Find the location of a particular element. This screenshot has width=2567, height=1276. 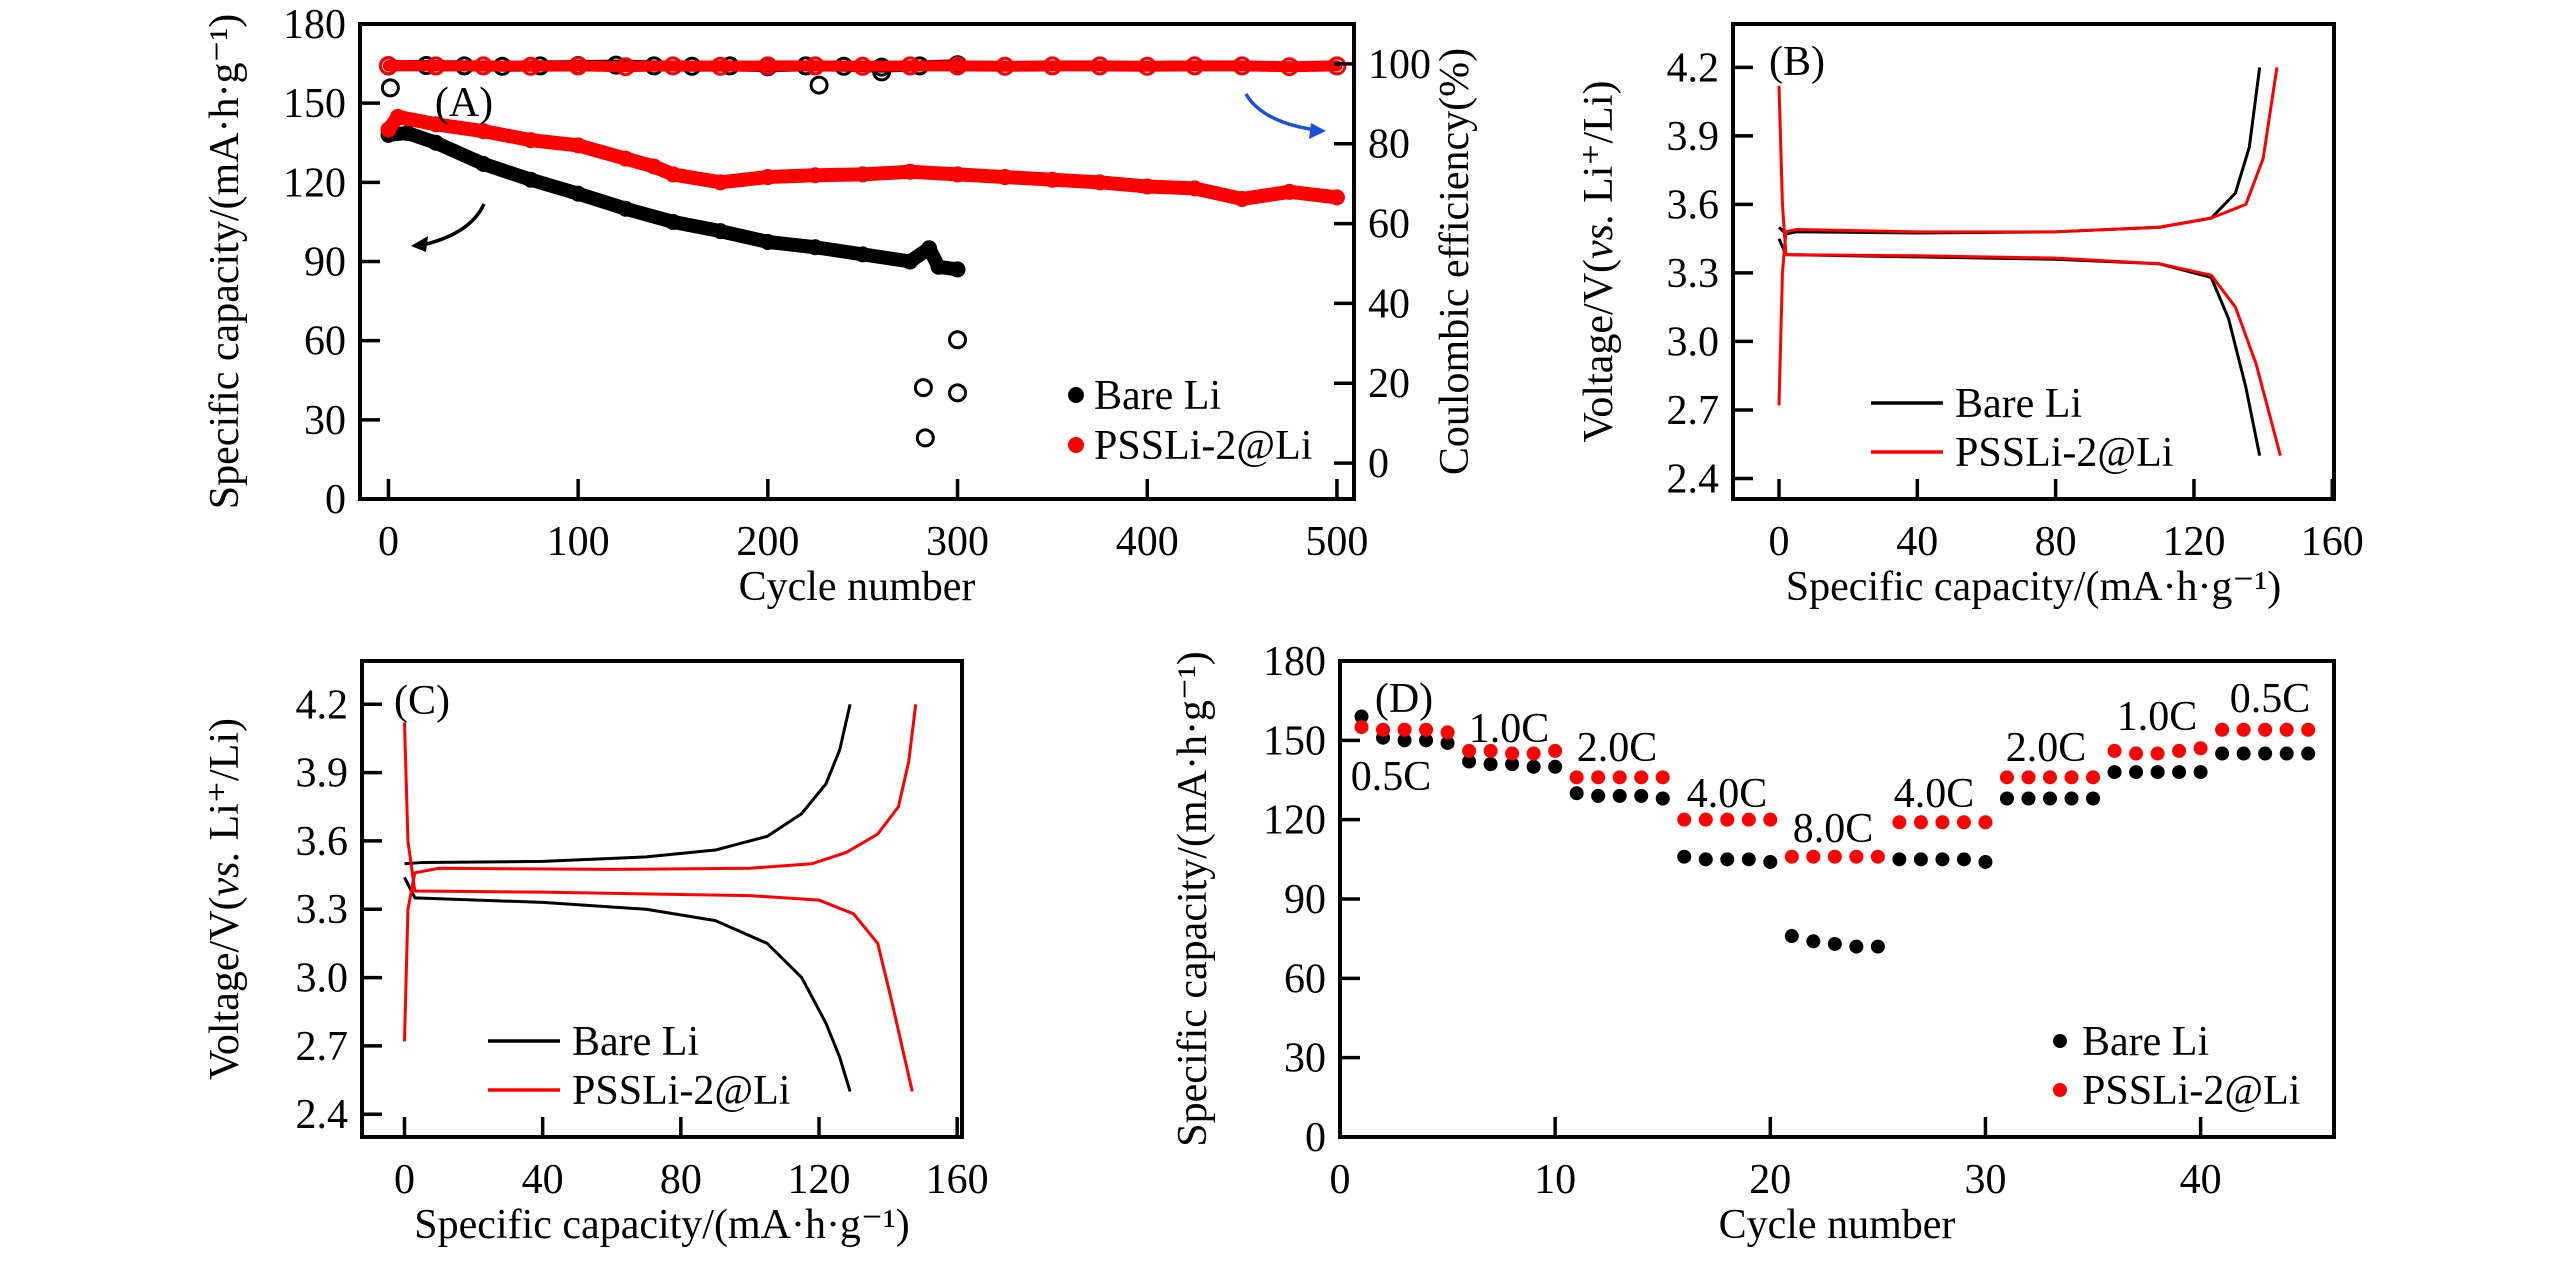

x-axis-label: Cycle number is located at coordinates (1837, 1225).